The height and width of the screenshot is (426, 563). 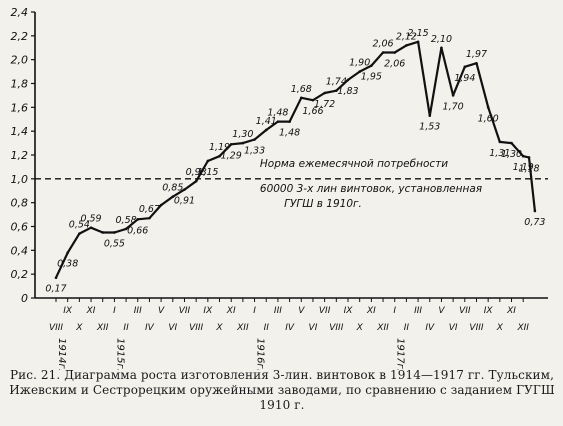 What do you see at coordinates (79, 225) in the screenshot?
I see `data-label: 0,54` at bounding box center [79, 225].